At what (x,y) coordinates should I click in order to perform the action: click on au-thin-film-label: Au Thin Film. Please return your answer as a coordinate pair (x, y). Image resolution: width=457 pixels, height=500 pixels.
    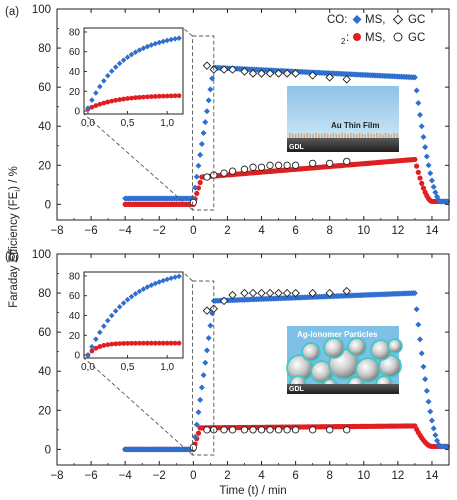
    Looking at the image, I should click on (355, 125).